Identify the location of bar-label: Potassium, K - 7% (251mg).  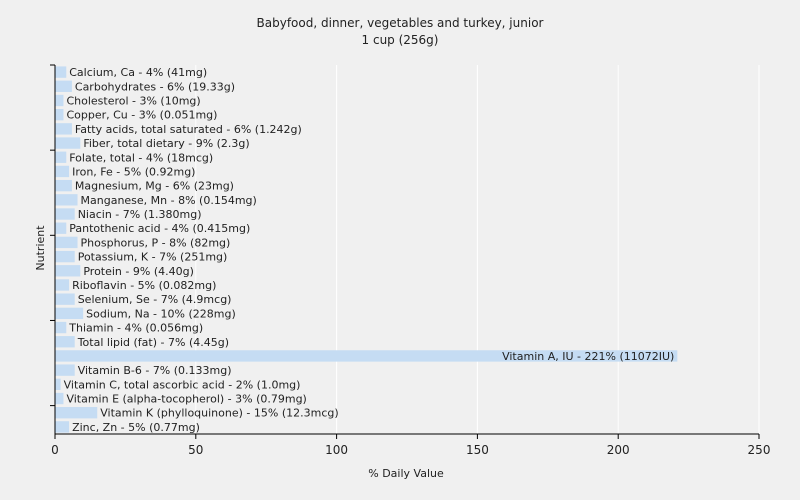
(153, 257).